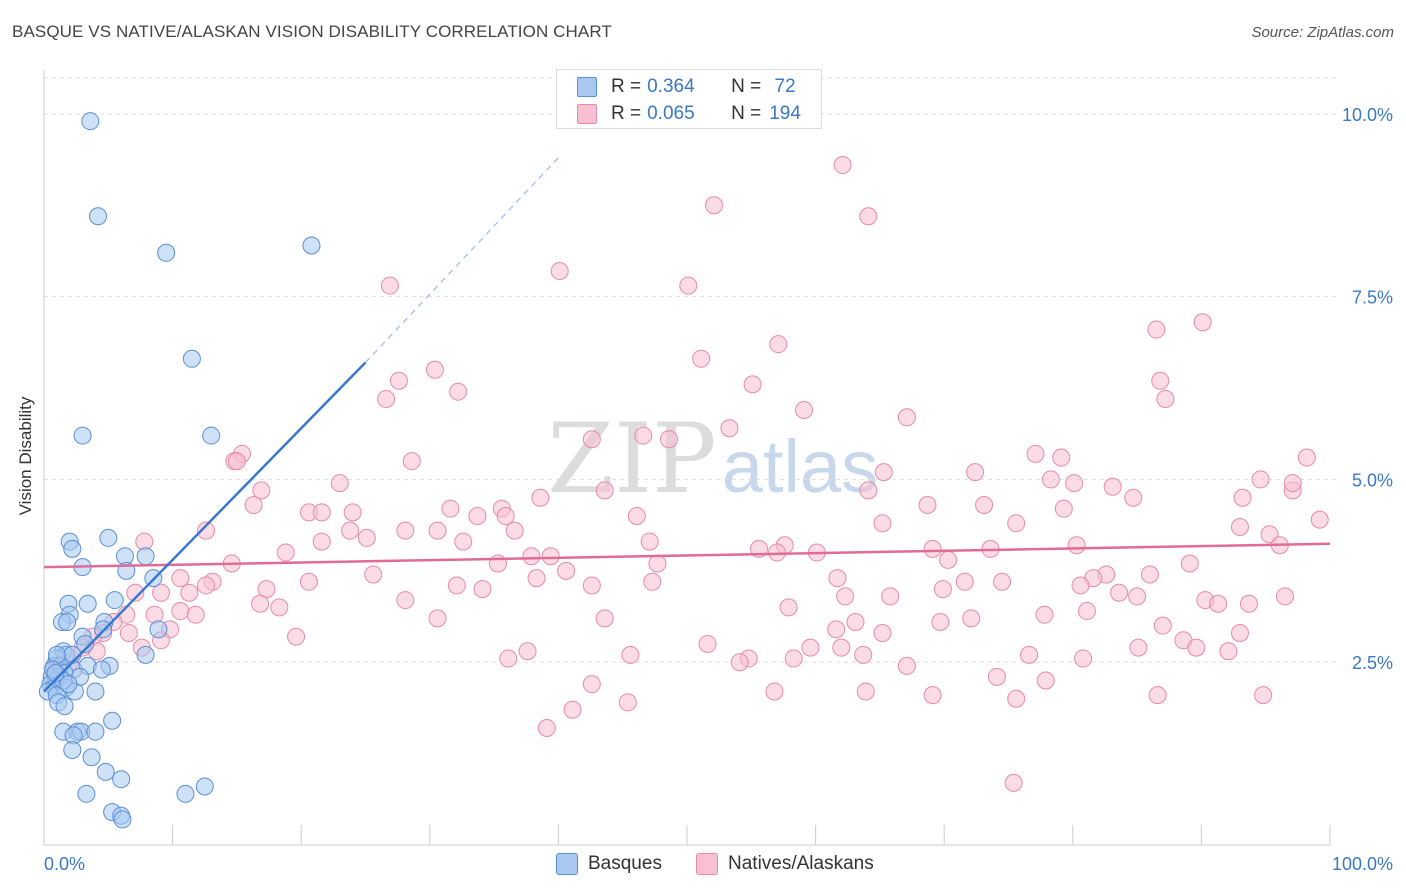 The image size is (1406, 892). Describe the element at coordinates (800, 466) in the screenshot. I see `watermark-atlas: atlas` at that location.